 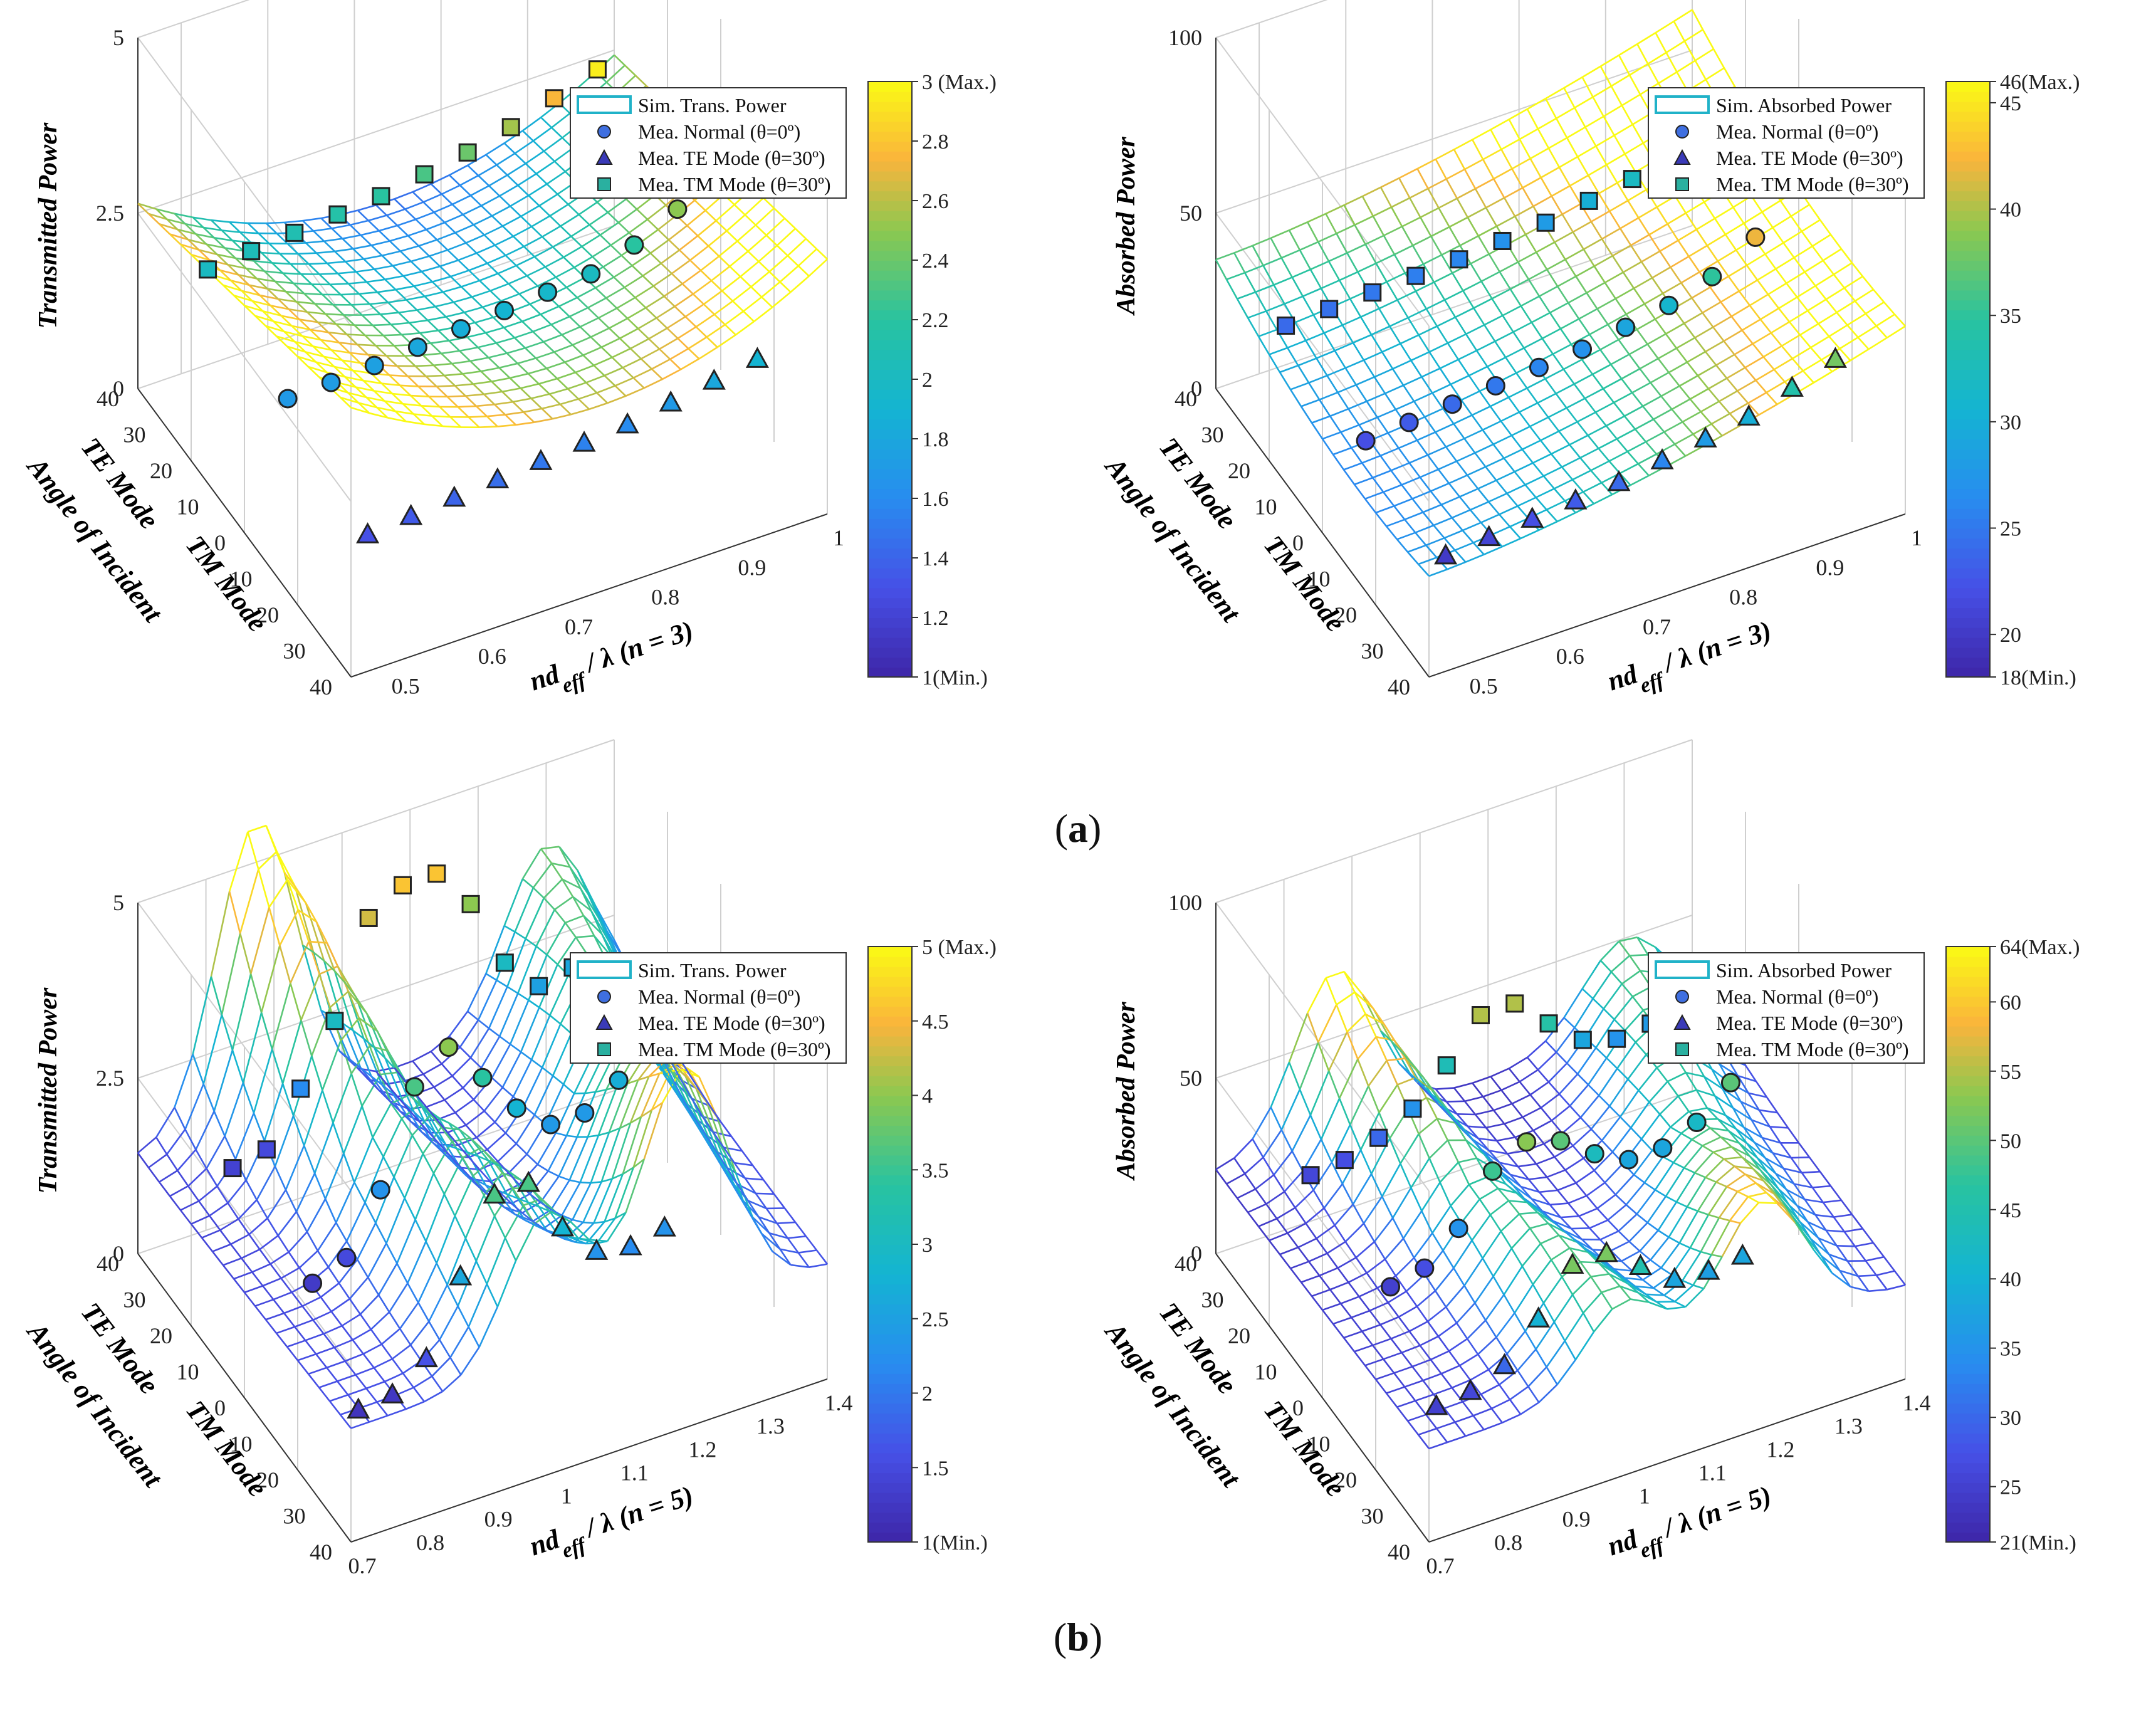 What do you see at coordinates (1470, 1389) in the screenshot?
I see `b-right-point-te` at bounding box center [1470, 1389].